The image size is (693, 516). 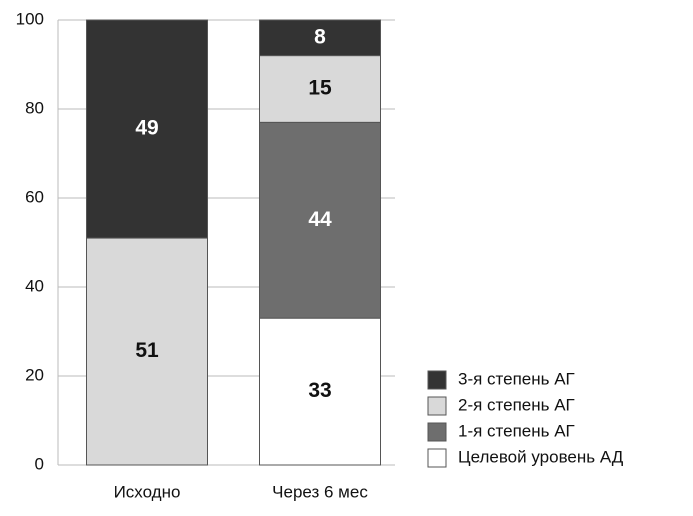 What do you see at coordinates (34, 374) in the screenshot?
I see `y-tick-label: 20` at bounding box center [34, 374].